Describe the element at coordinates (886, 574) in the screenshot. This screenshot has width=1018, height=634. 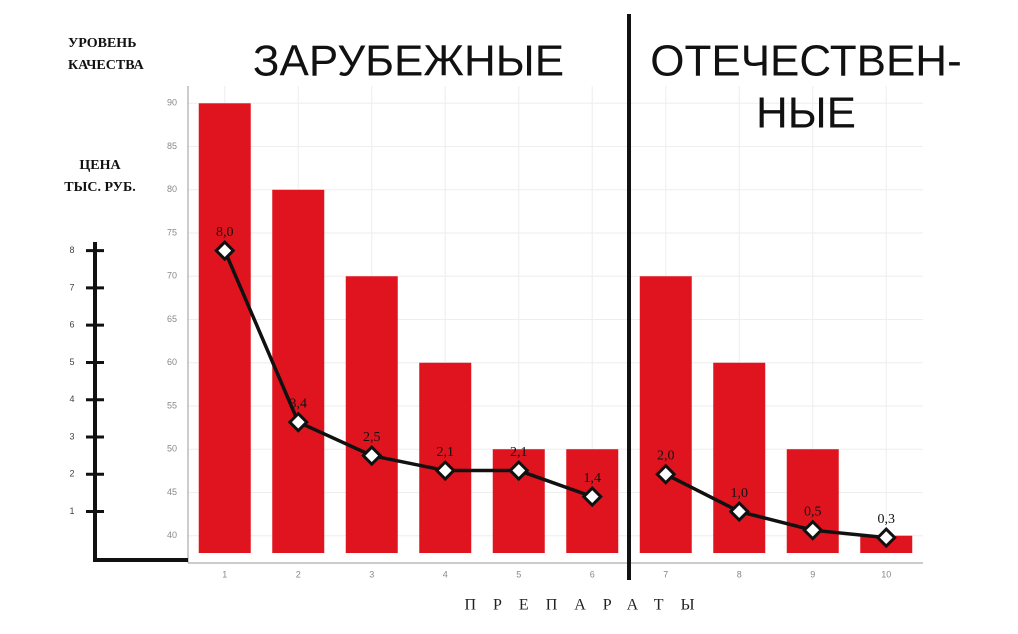
I see `x-tick-label: 10` at that location.